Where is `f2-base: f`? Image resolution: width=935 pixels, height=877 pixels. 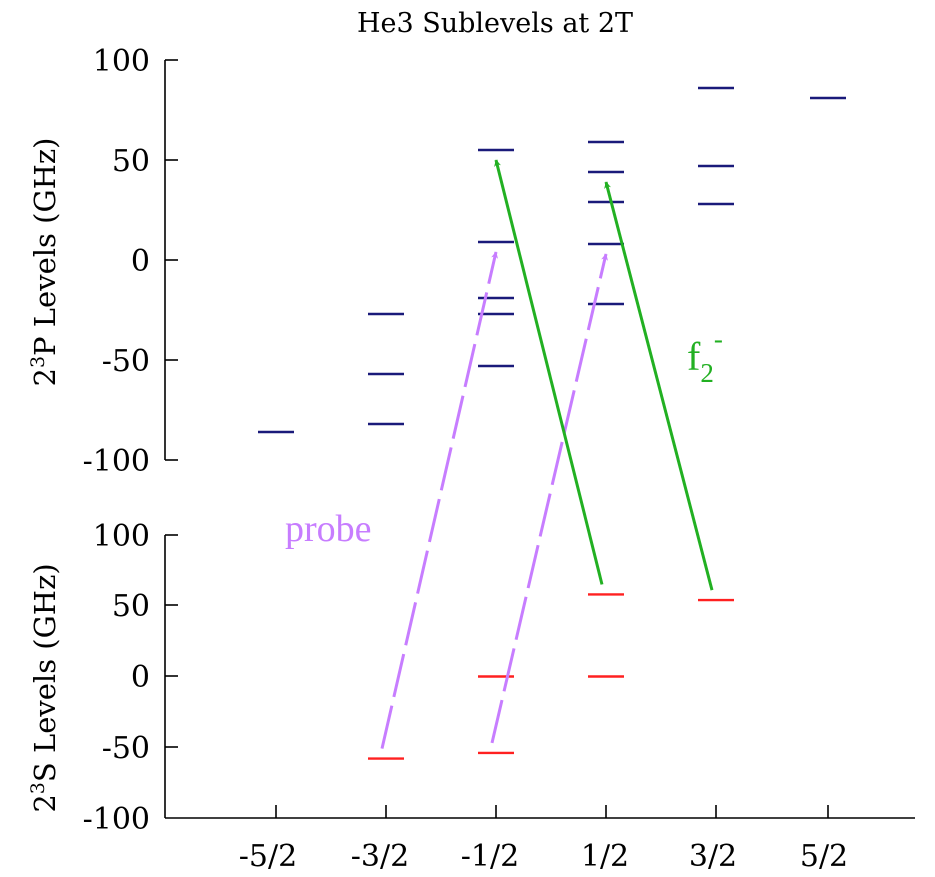
f2-base: f is located at coordinates (694, 356).